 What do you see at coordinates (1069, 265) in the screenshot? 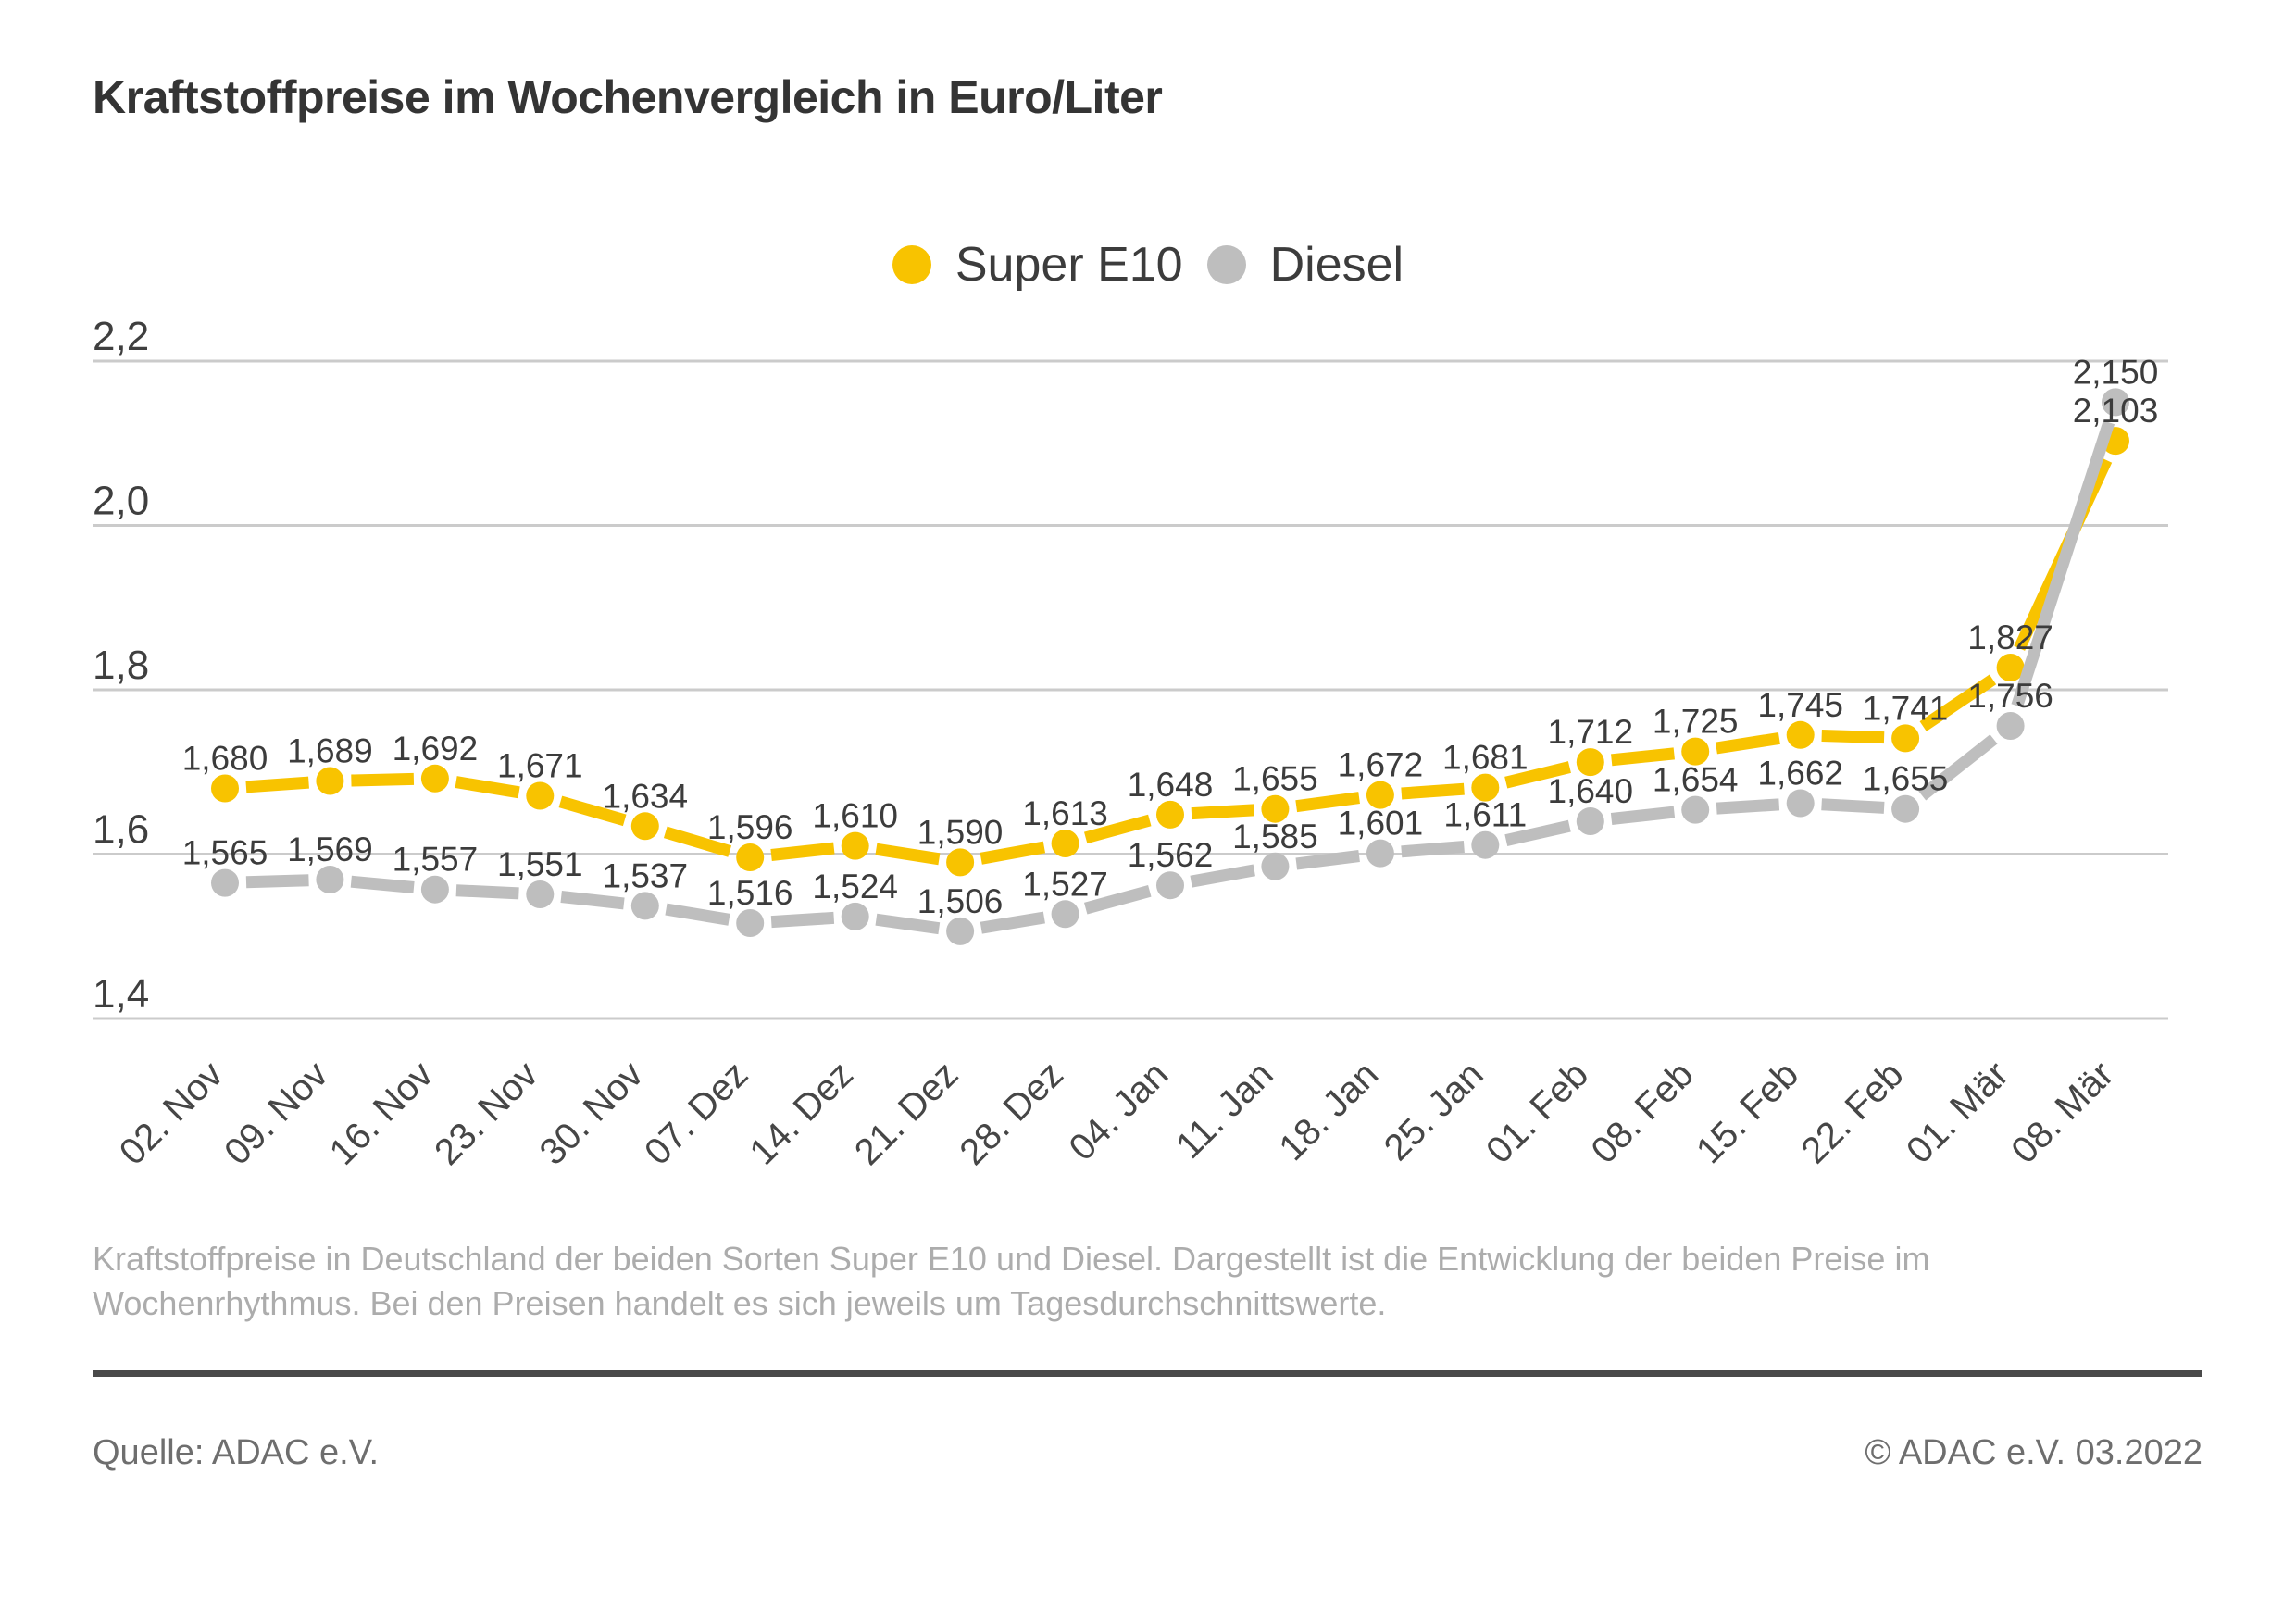
I see `legend-label: Super E10` at bounding box center [1069, 265].